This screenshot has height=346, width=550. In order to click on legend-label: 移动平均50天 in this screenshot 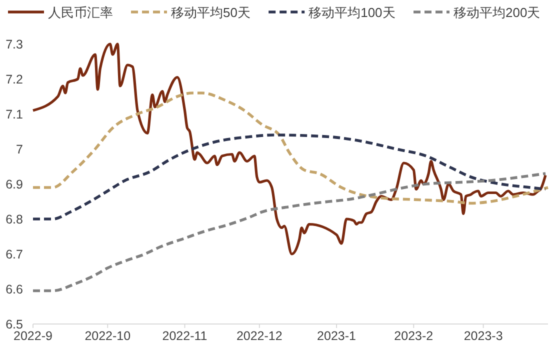, I will do `click(210, 12)`.